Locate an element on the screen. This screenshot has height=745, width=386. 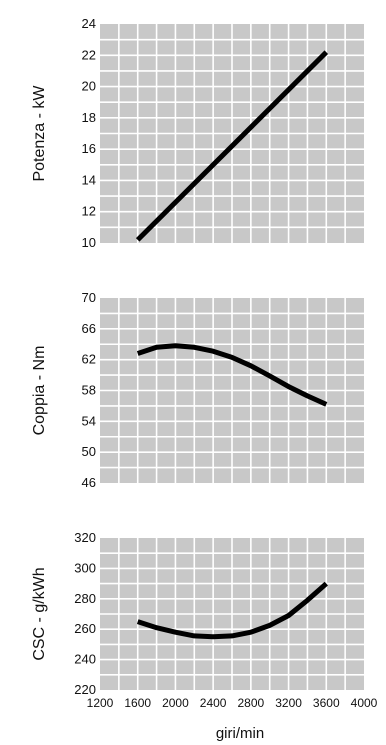
x-tick-label: 1200 is located at coordinates (100, 703).